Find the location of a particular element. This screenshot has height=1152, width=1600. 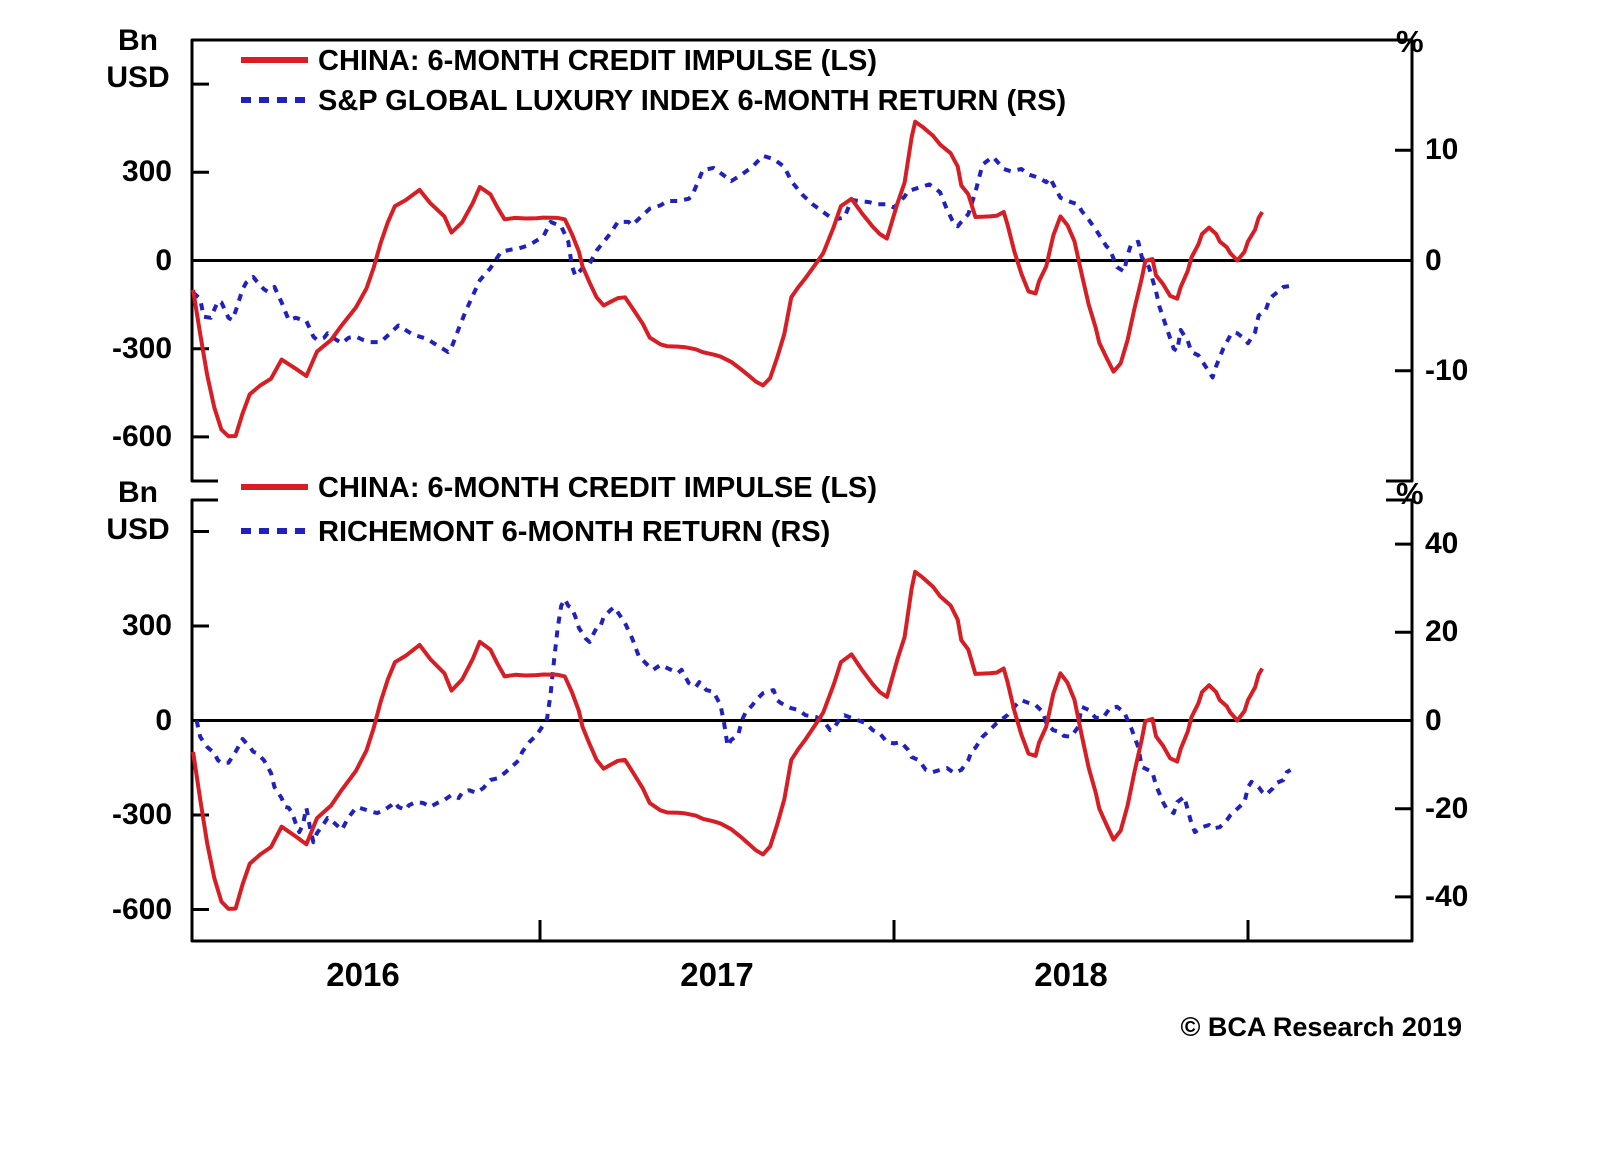

x-year-label-2018: 2018 is located at coordinates (1071, 974).